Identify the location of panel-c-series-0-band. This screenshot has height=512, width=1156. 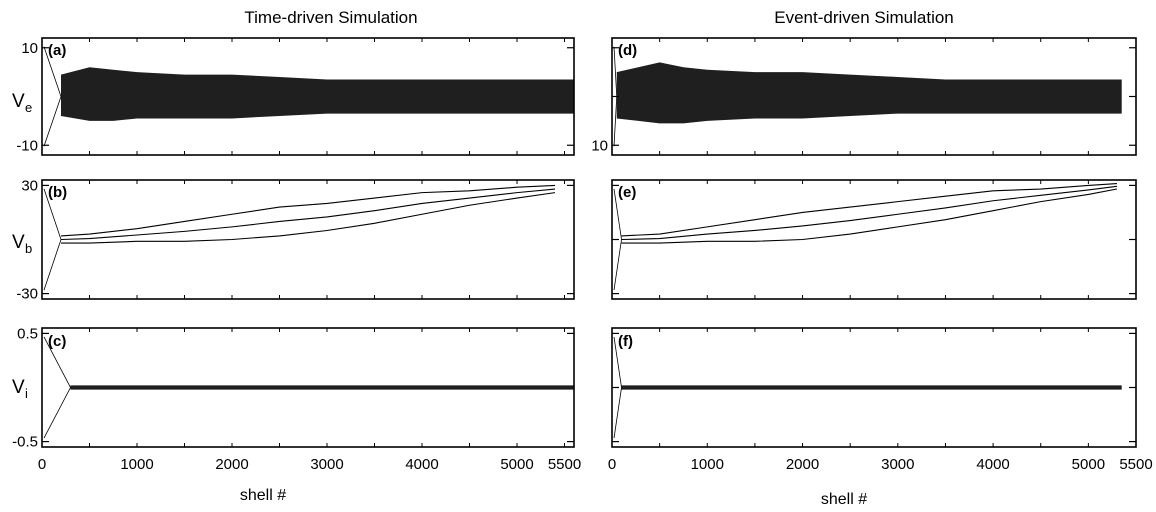
(322, 387).